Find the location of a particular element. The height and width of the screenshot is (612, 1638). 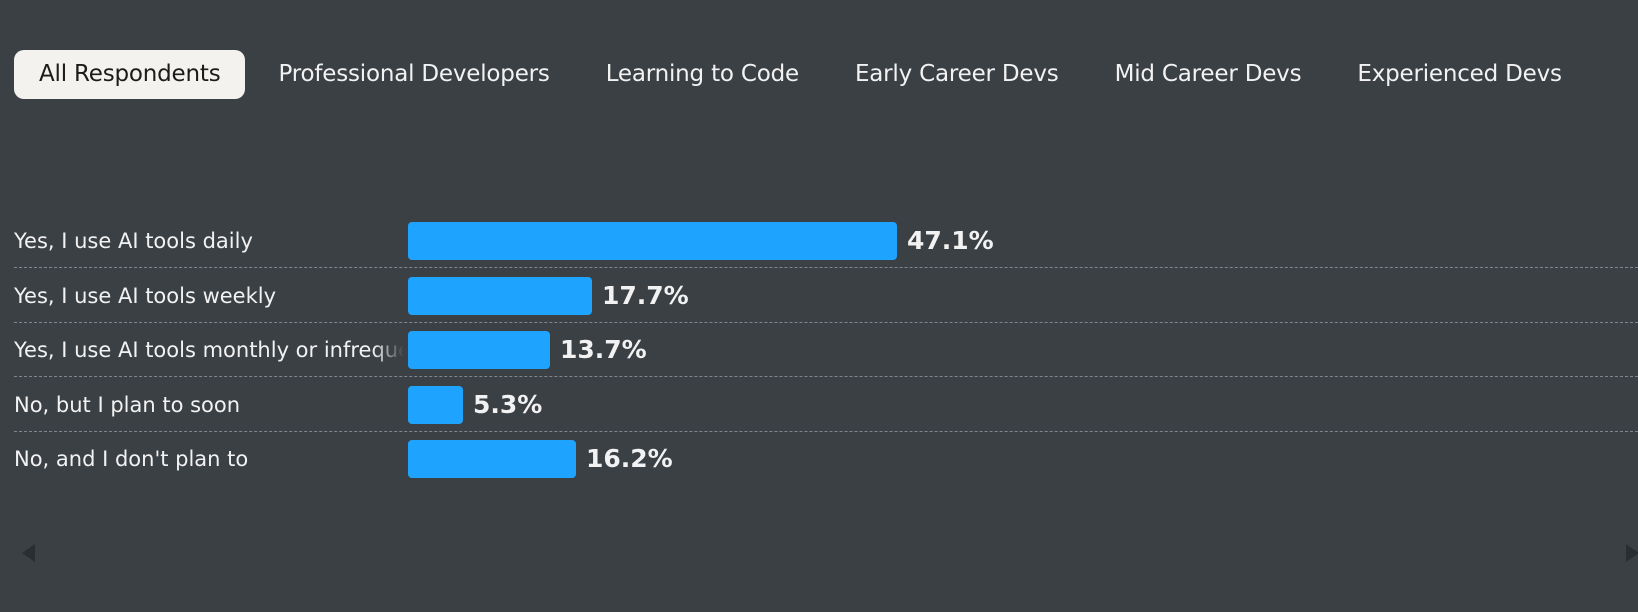

tab-mid-career-devs: Mid Career Devs is located at coordinates (1208, 74).